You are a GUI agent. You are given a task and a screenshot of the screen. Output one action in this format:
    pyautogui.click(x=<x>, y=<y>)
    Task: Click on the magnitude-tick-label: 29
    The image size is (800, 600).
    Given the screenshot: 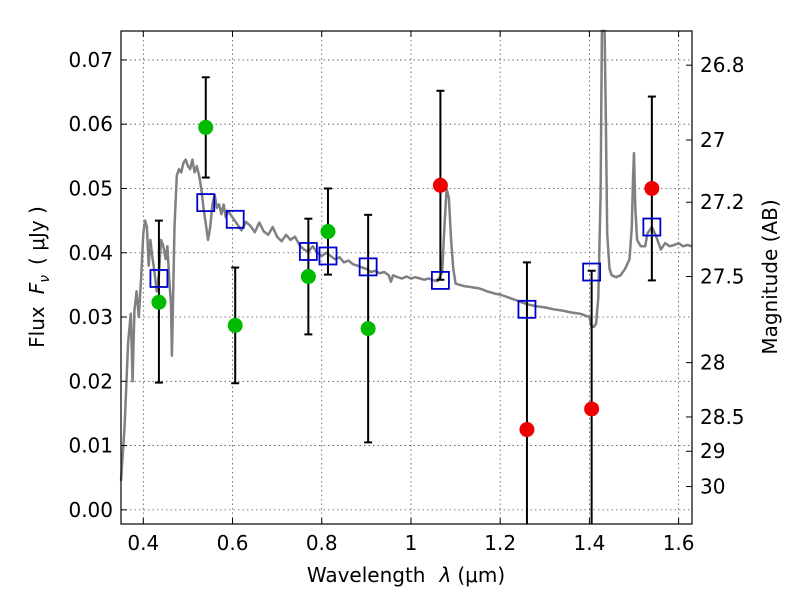 What is the action you would take?
    pyautogui.click(x=712, y=451)
    